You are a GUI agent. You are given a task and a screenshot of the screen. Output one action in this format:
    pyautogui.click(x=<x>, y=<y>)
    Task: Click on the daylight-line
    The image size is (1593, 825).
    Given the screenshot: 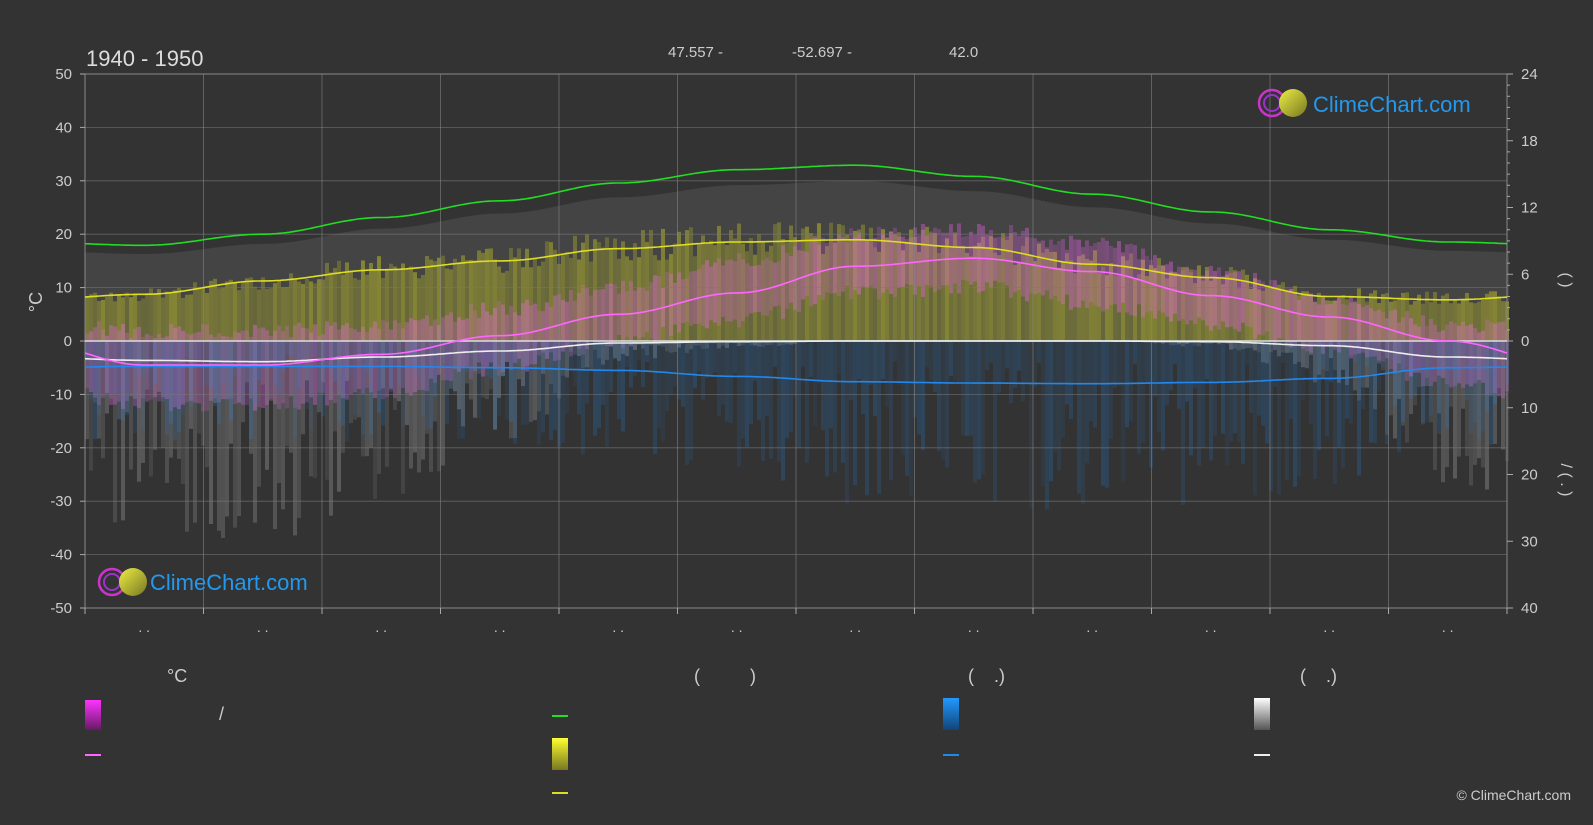 What is the action you would take?
    pyautogui.click(x=796, y=205)
    